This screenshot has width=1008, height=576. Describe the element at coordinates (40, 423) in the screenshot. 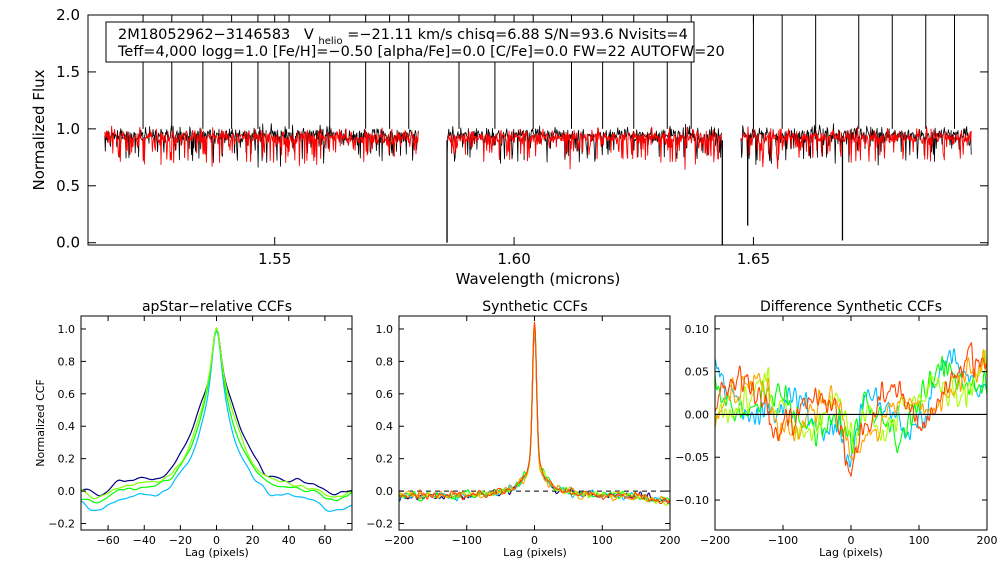

I see `apstar-ccf-y-label: Normalized CCF` at that location.